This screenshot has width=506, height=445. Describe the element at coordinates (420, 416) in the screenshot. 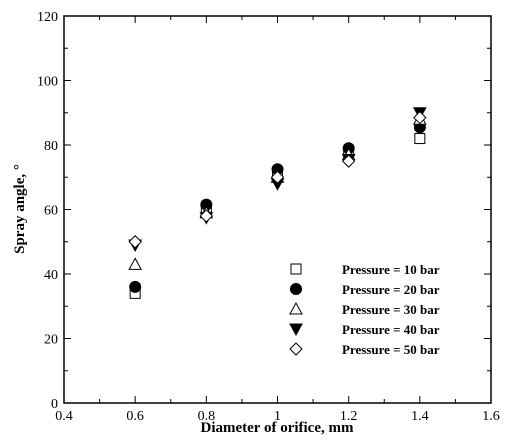

I see `x-tick-label: 1.4` at that location.